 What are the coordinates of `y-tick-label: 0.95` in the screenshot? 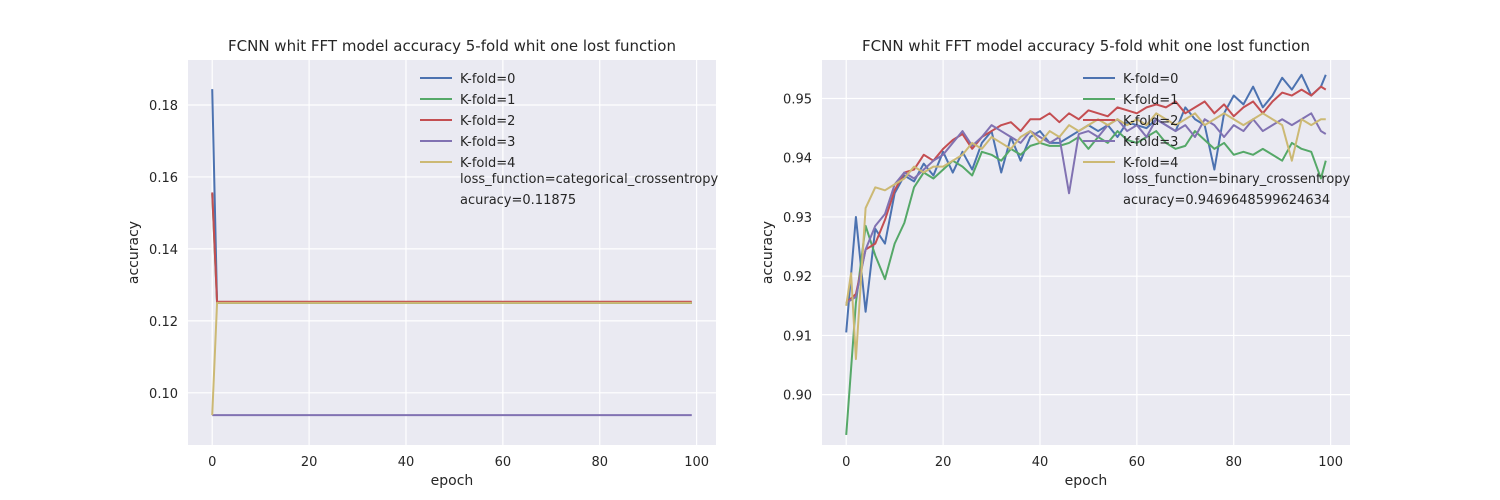 It's located at (797, 100).